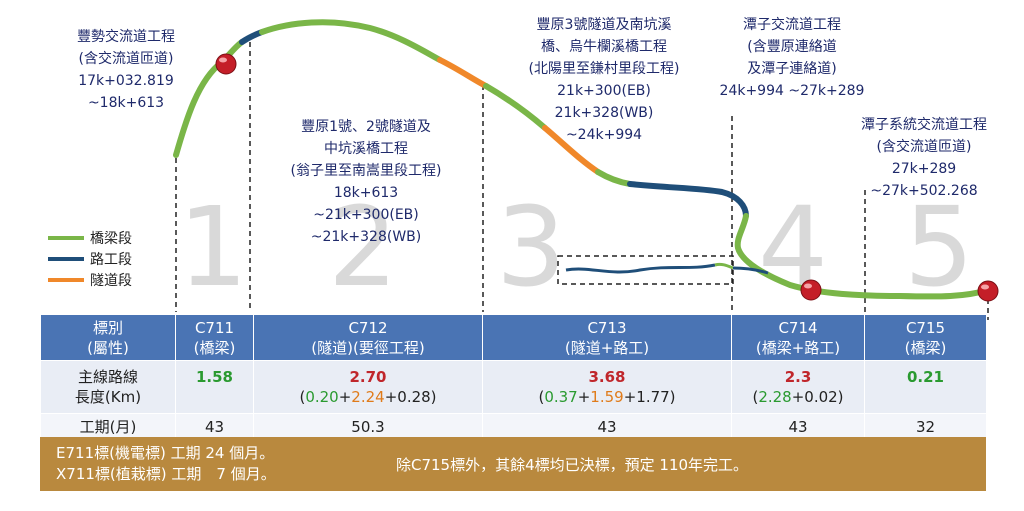 The image size is (1024, 511). What do you see at coordinates (66, 280) in the screenshot?
I see `legend-swatch-tunnel` at bounding box center [66, 280].